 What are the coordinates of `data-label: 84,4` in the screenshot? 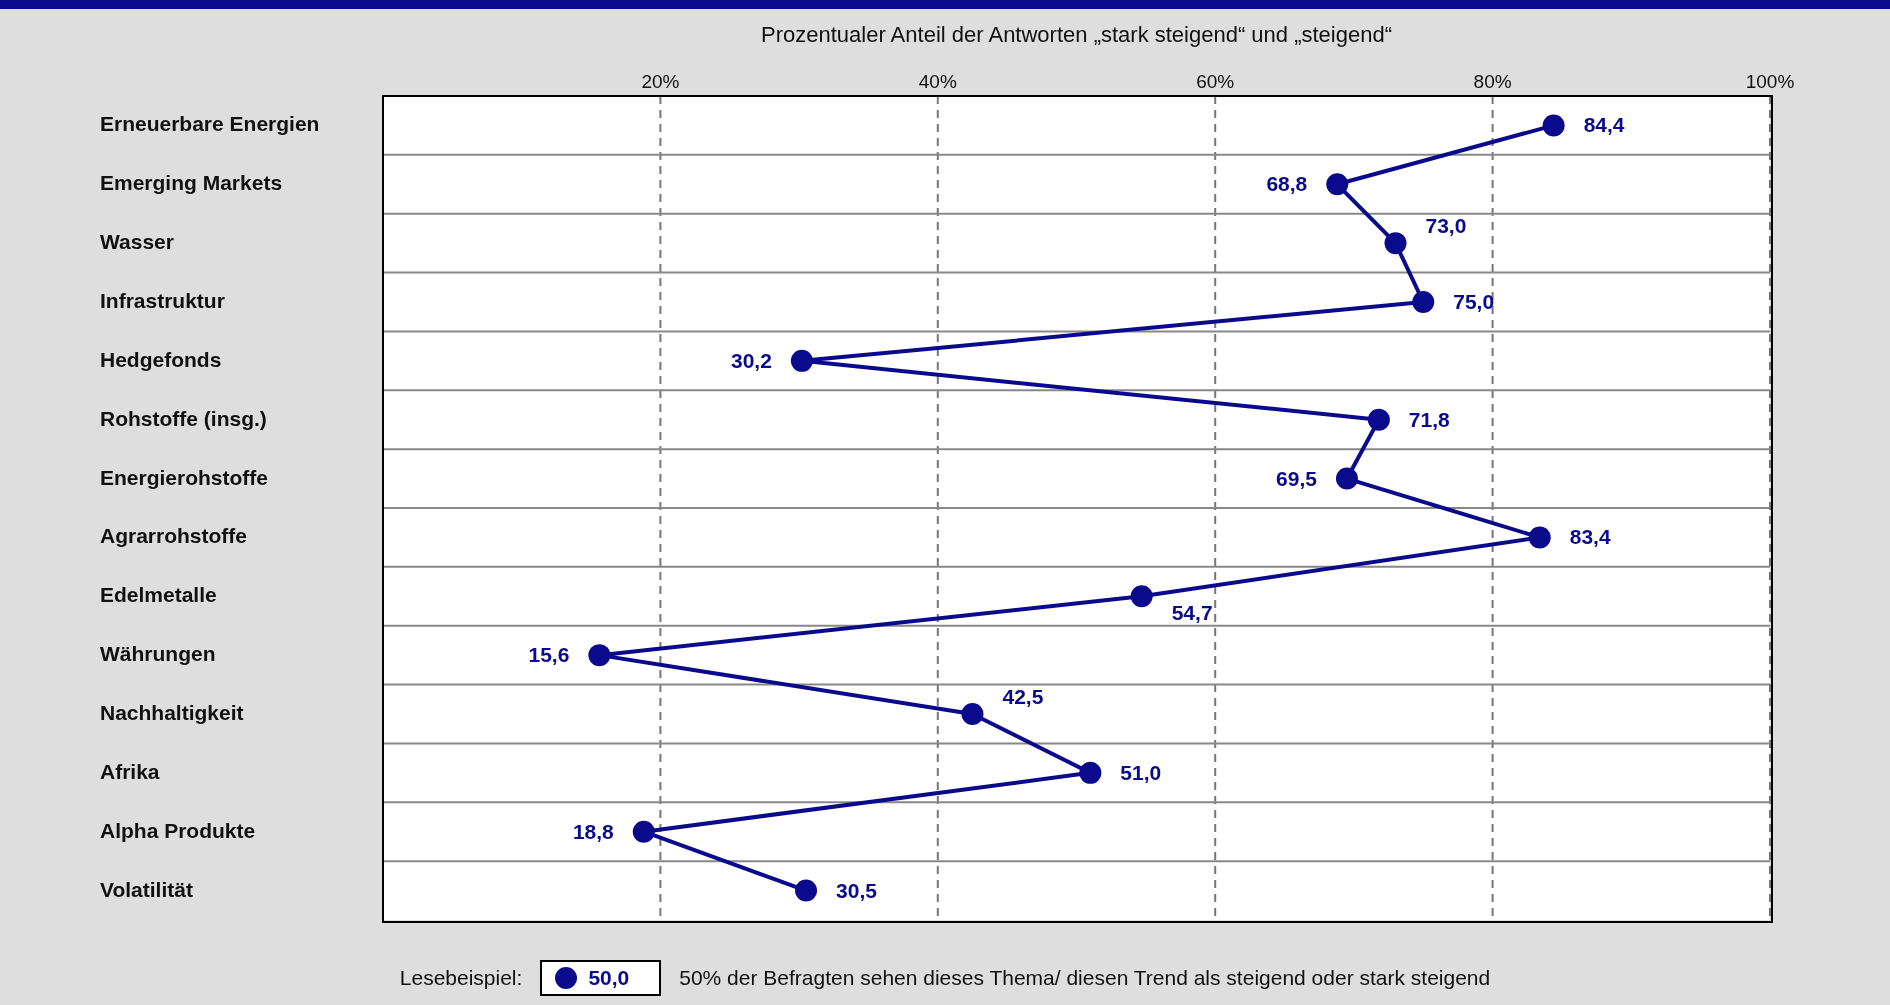 It's located at (1604, 125).